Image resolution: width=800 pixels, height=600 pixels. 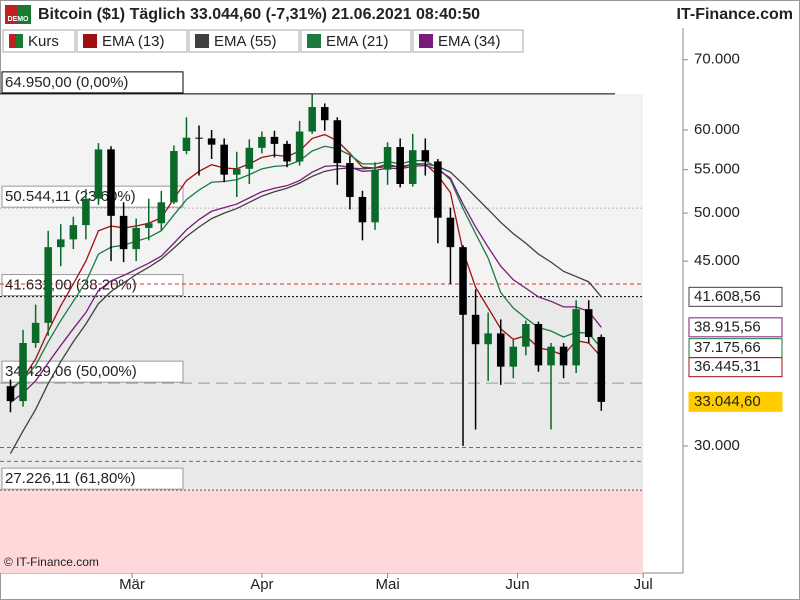 I want to click on legend-label: EMA (34), so click(x=469, y=41).